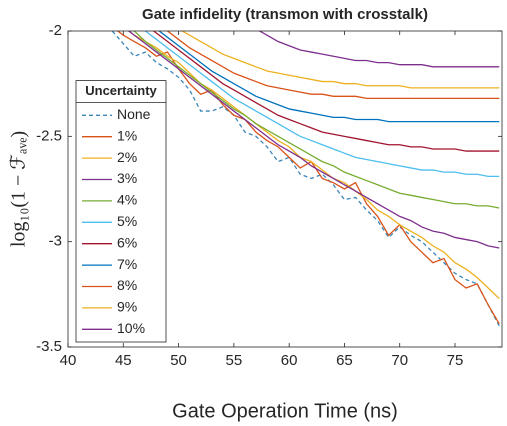 This screenshot has width=507, height=426. What do you see at coordinates (127, 200) in the screenshot?
I see `legend-label: 4%` at bounding box center [127, 200].